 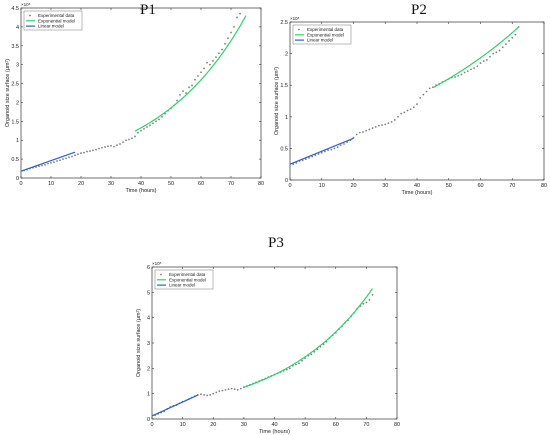 I want to click on legend-label-experimental: Experimental data, so click(x=325, y=29).